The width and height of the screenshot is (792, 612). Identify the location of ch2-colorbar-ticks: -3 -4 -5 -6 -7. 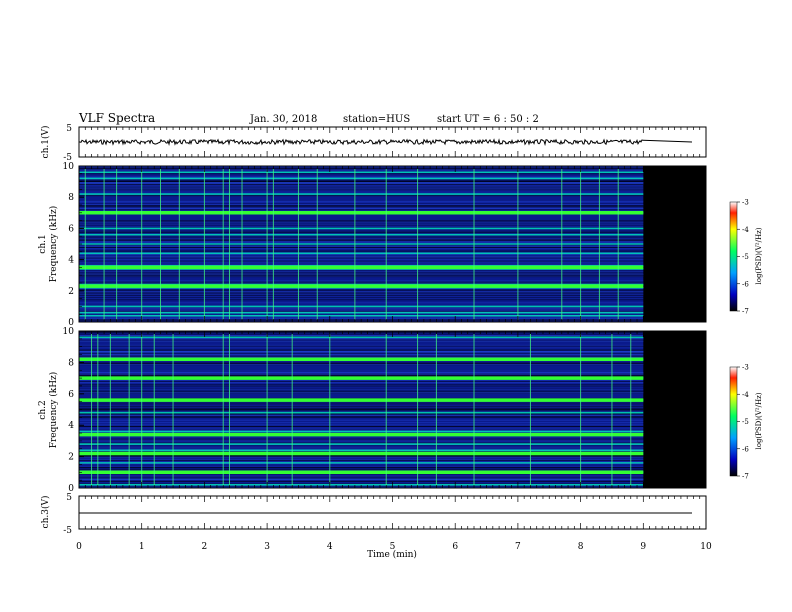
(743, 422).